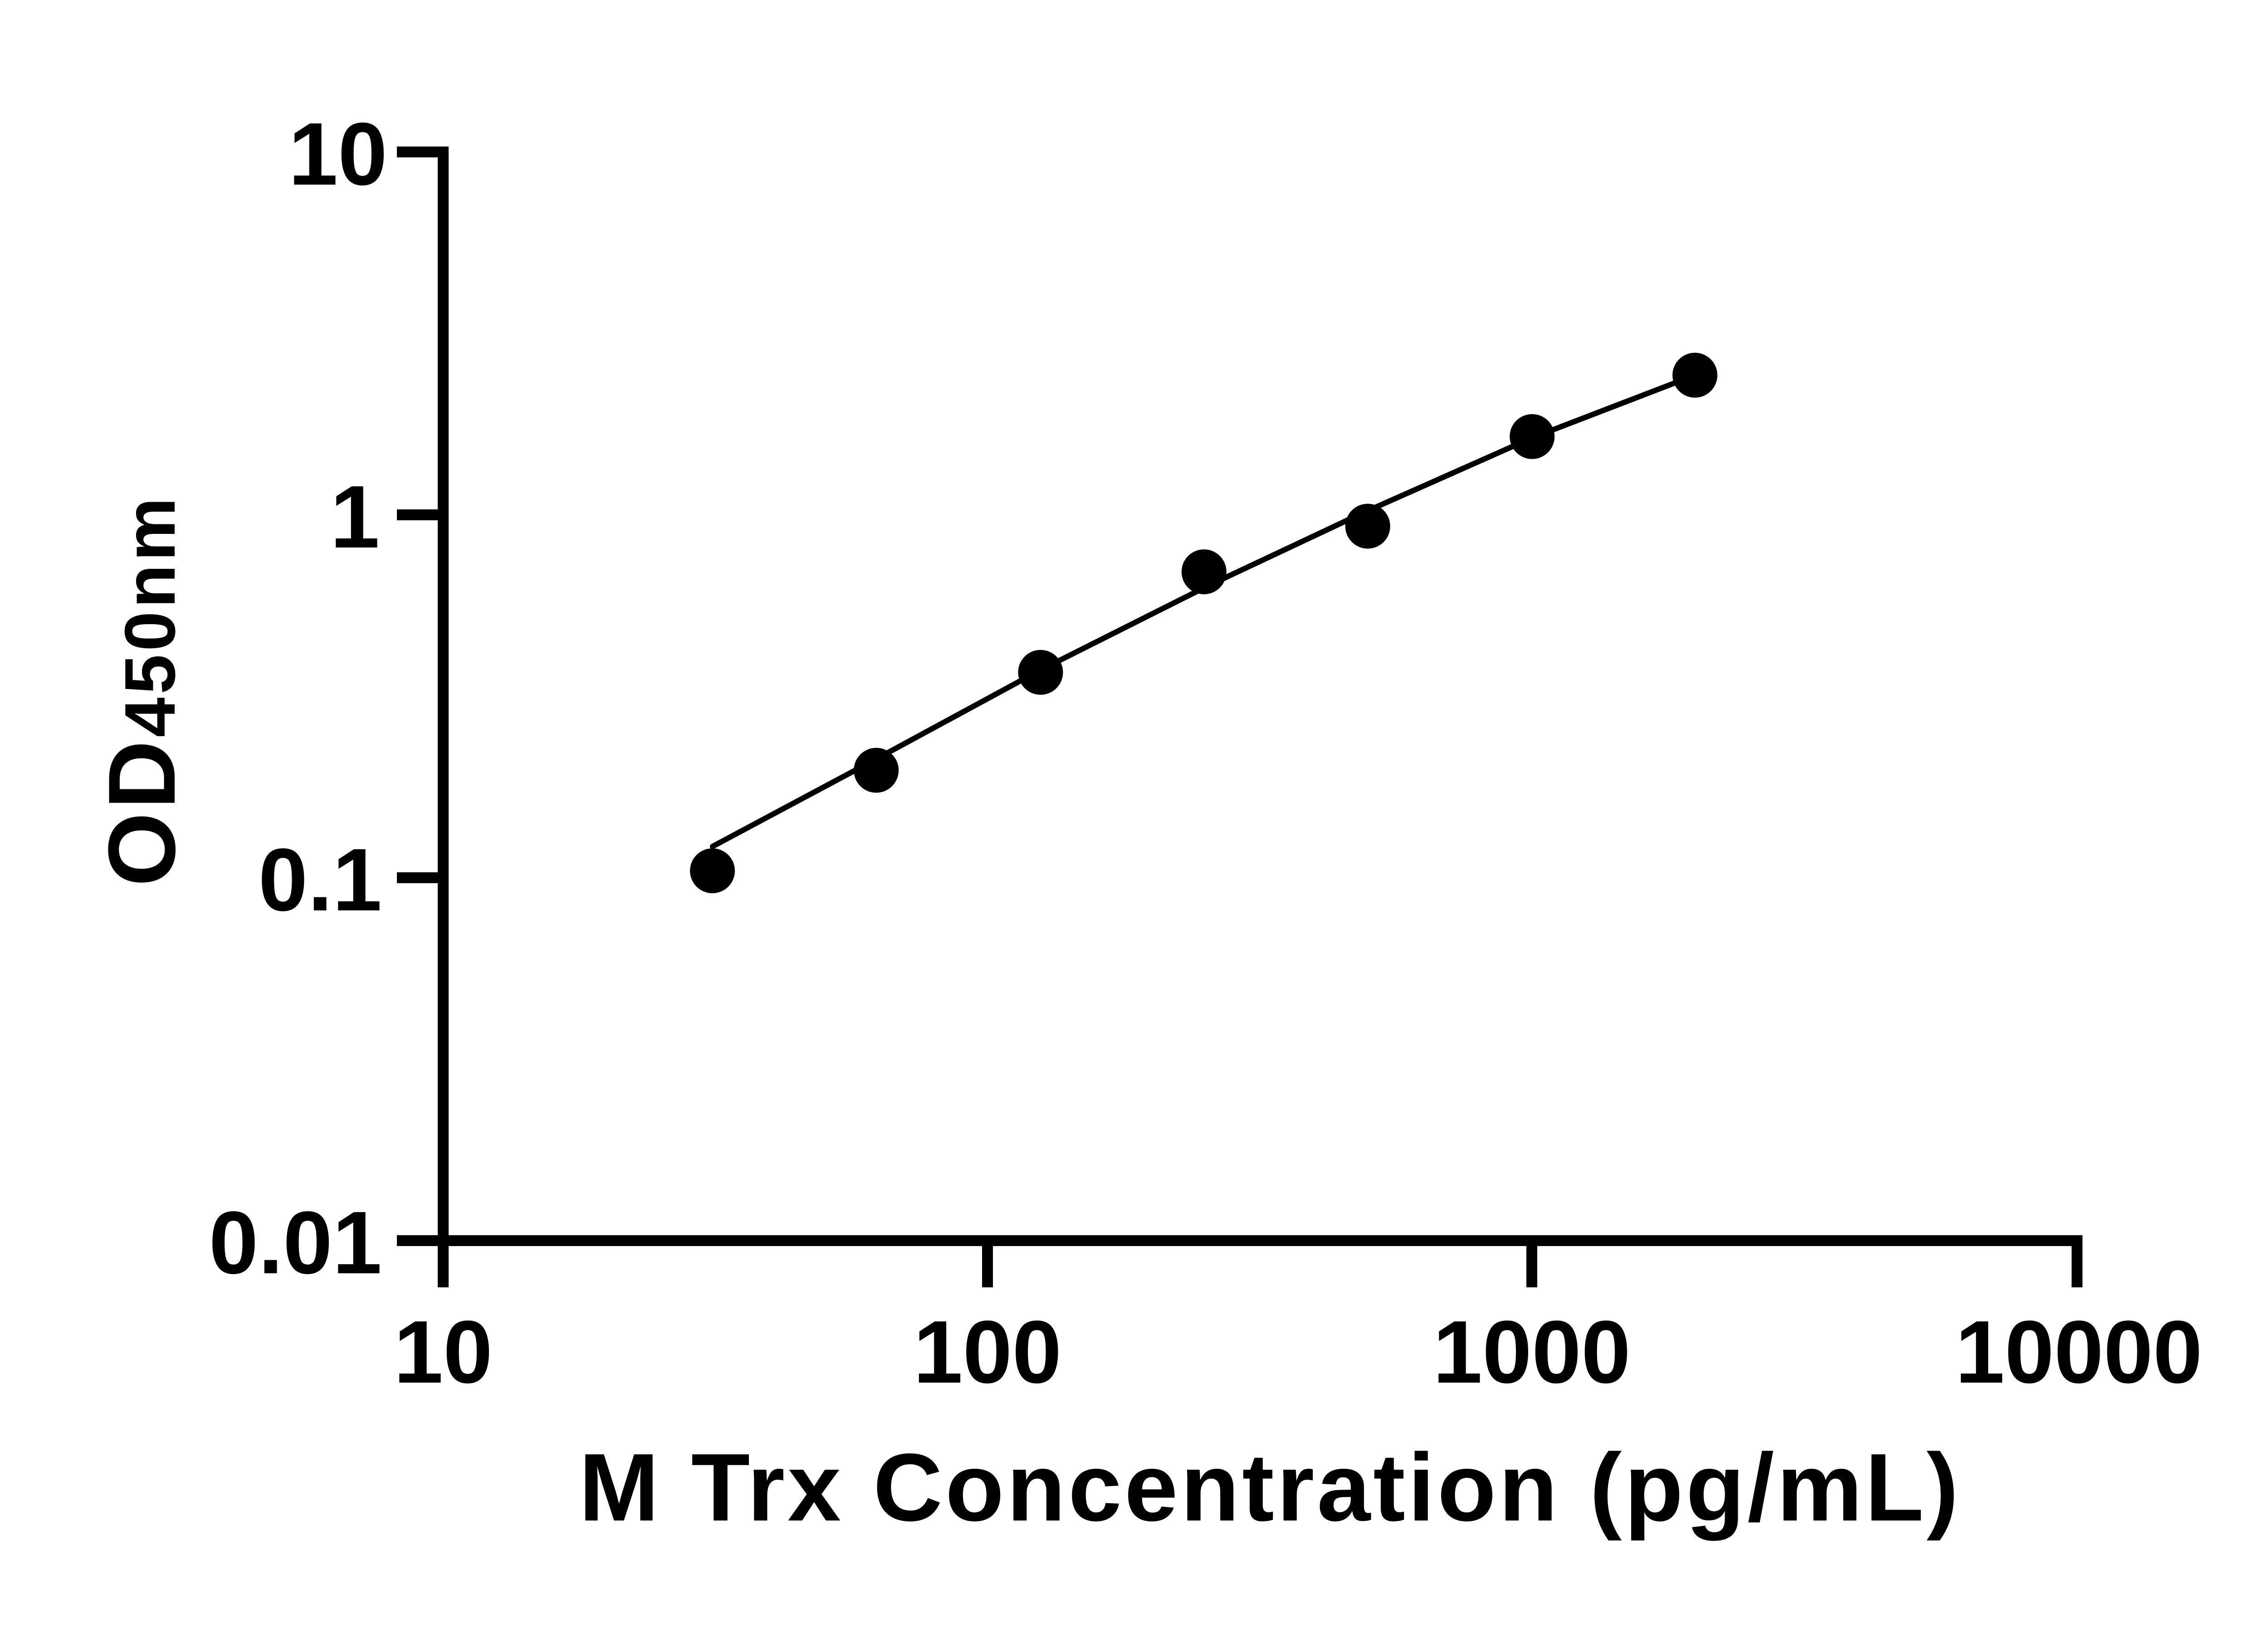 Image resolution: width=2268 pixels, height=1633 pixels. Describe the element at coordinates (320, 879) in the screenshot. I see `svg-text: 0.1` at that location.